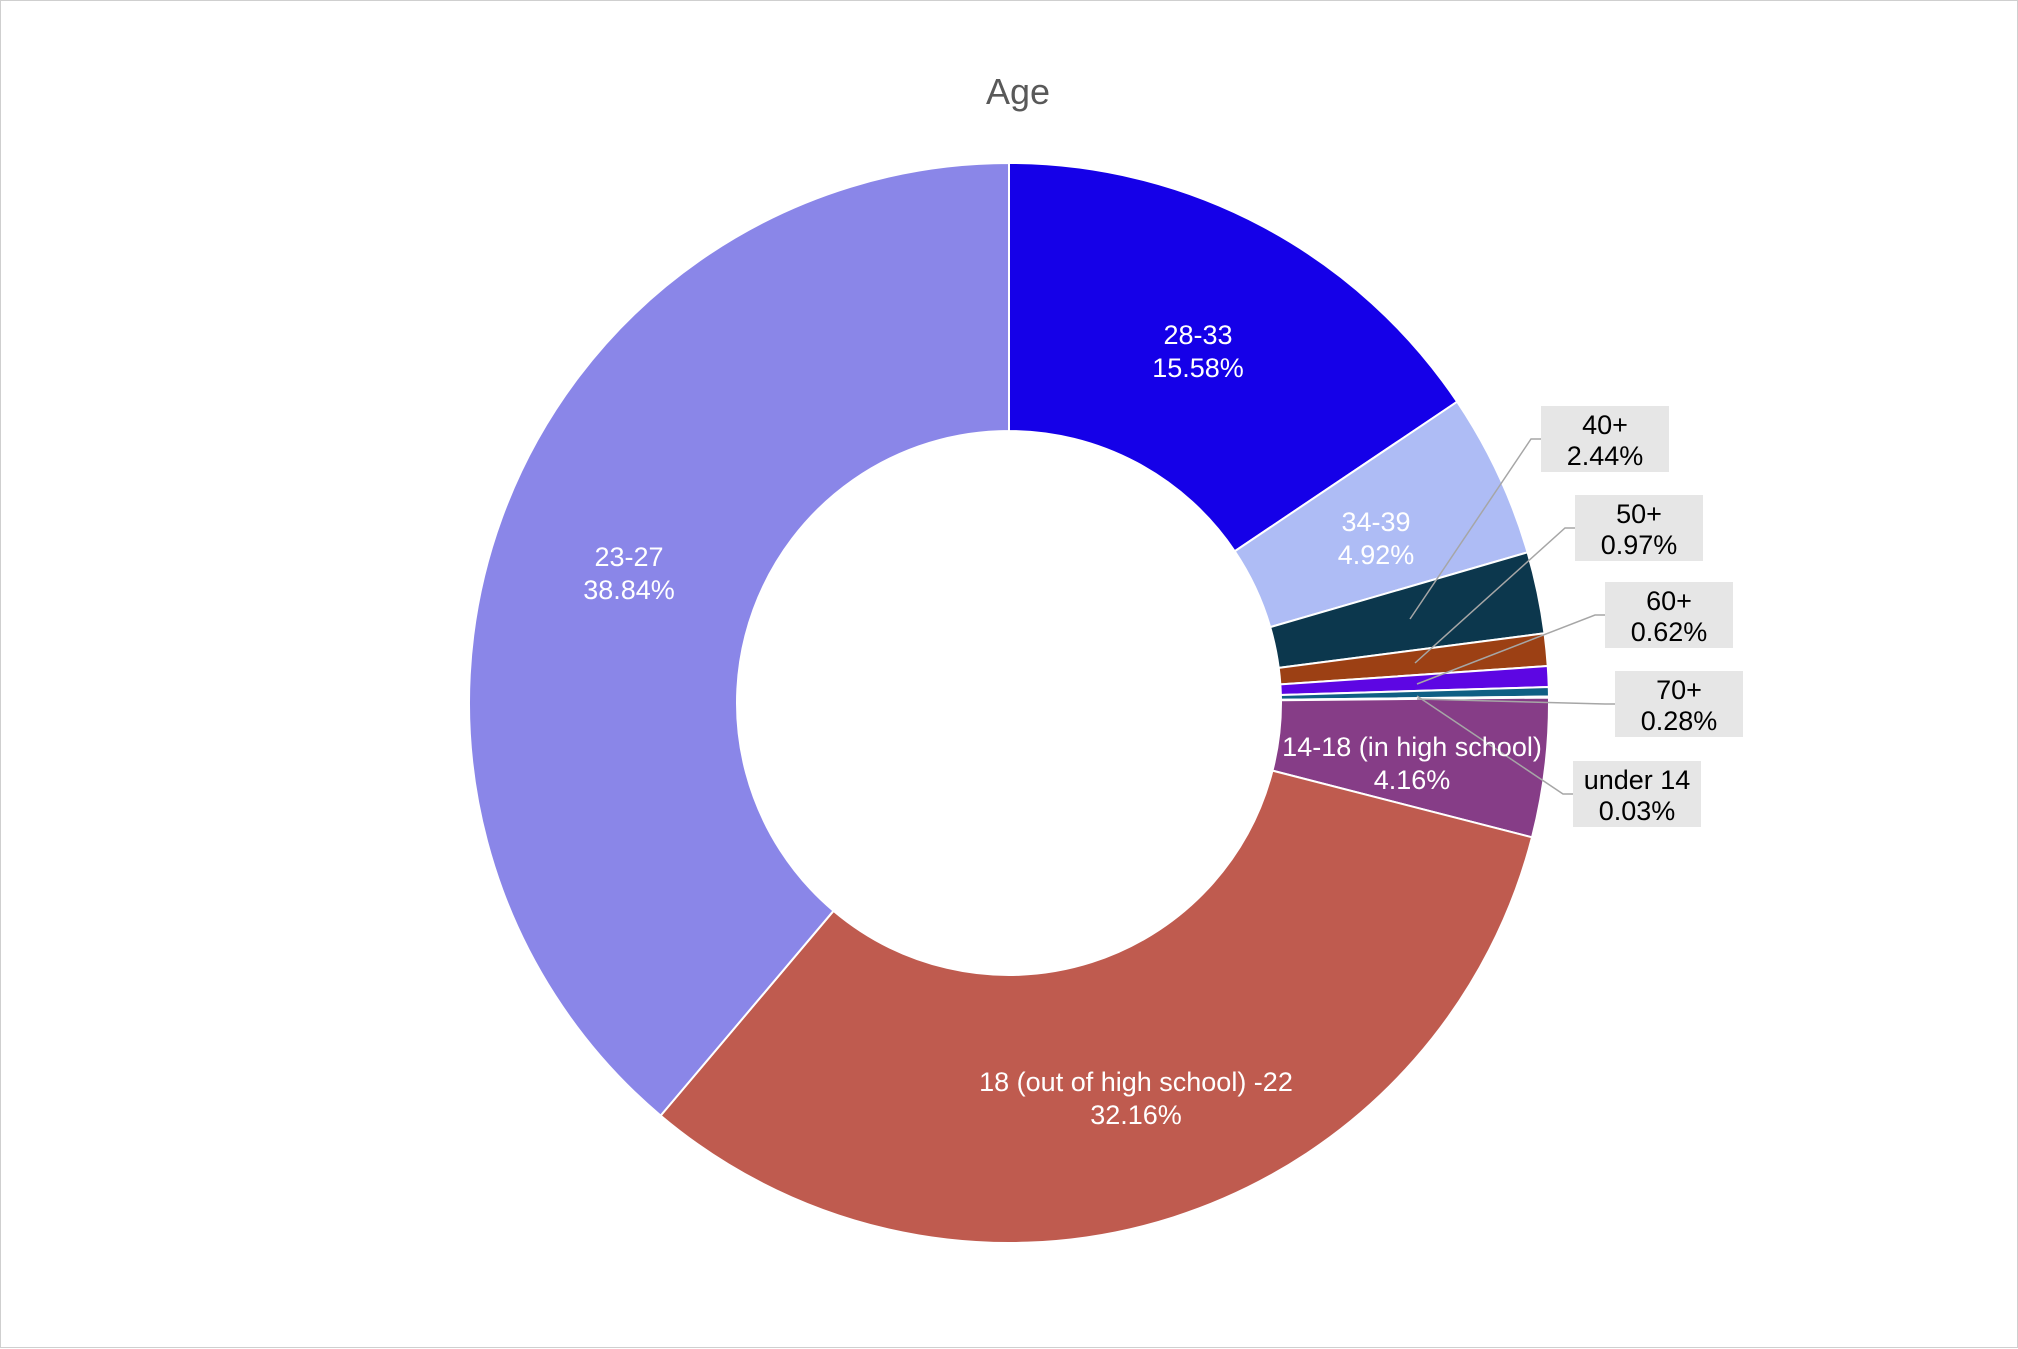 The width and height of the screenshot is (2018, 1349). Describe the element at coordinates (1018, 91) in the screenshot. I see `chart-title: Age` at that location.